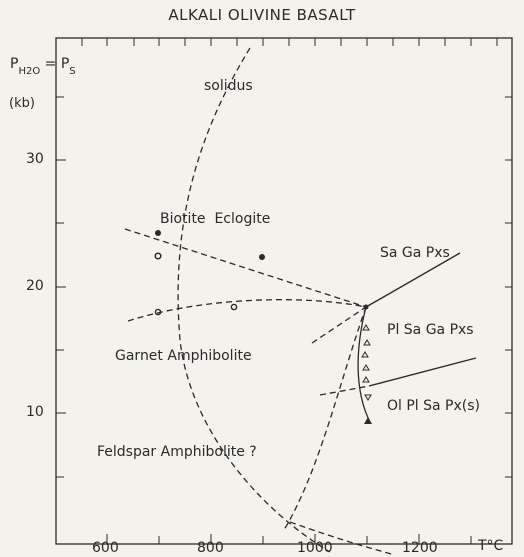 This screenshot has width=524, height=557. I want to click on triangle-point-filled, so click(368, 420).